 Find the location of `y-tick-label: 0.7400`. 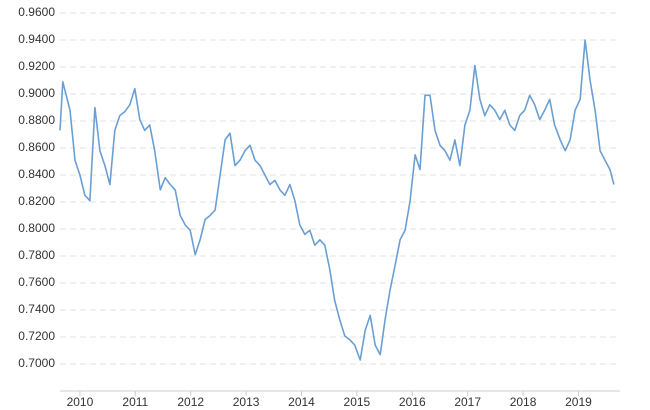

y-tick-label: 0.7400 is located at coordinates (36, 309).